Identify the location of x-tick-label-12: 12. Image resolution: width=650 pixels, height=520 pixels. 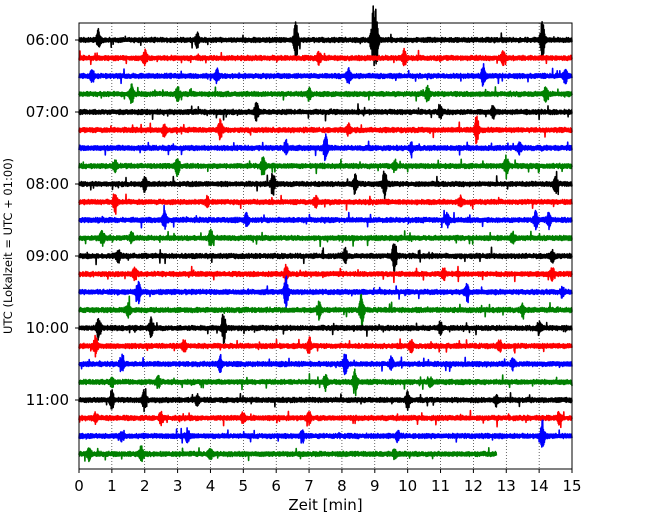
(473, 486).